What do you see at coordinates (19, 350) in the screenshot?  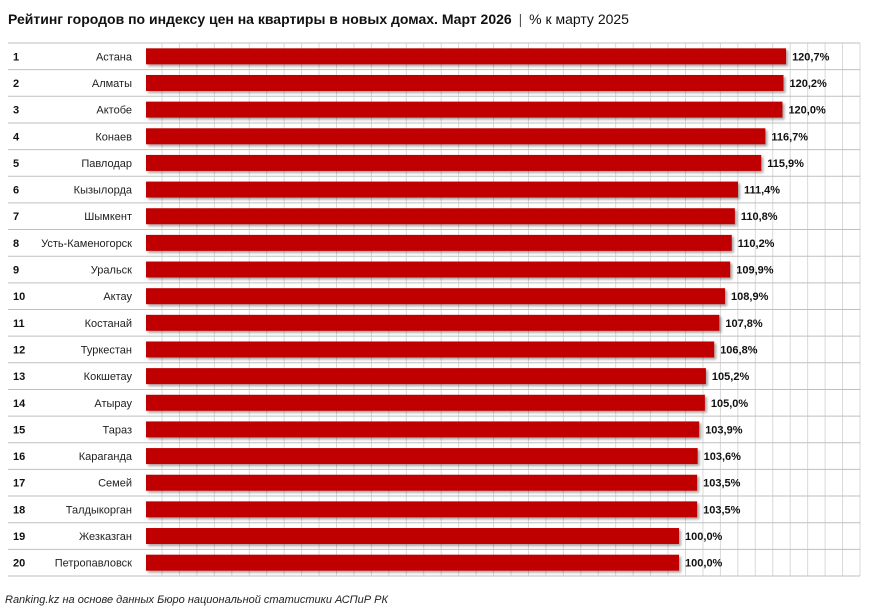 I see `rank-label: 12` at bounding box center [19, 350].